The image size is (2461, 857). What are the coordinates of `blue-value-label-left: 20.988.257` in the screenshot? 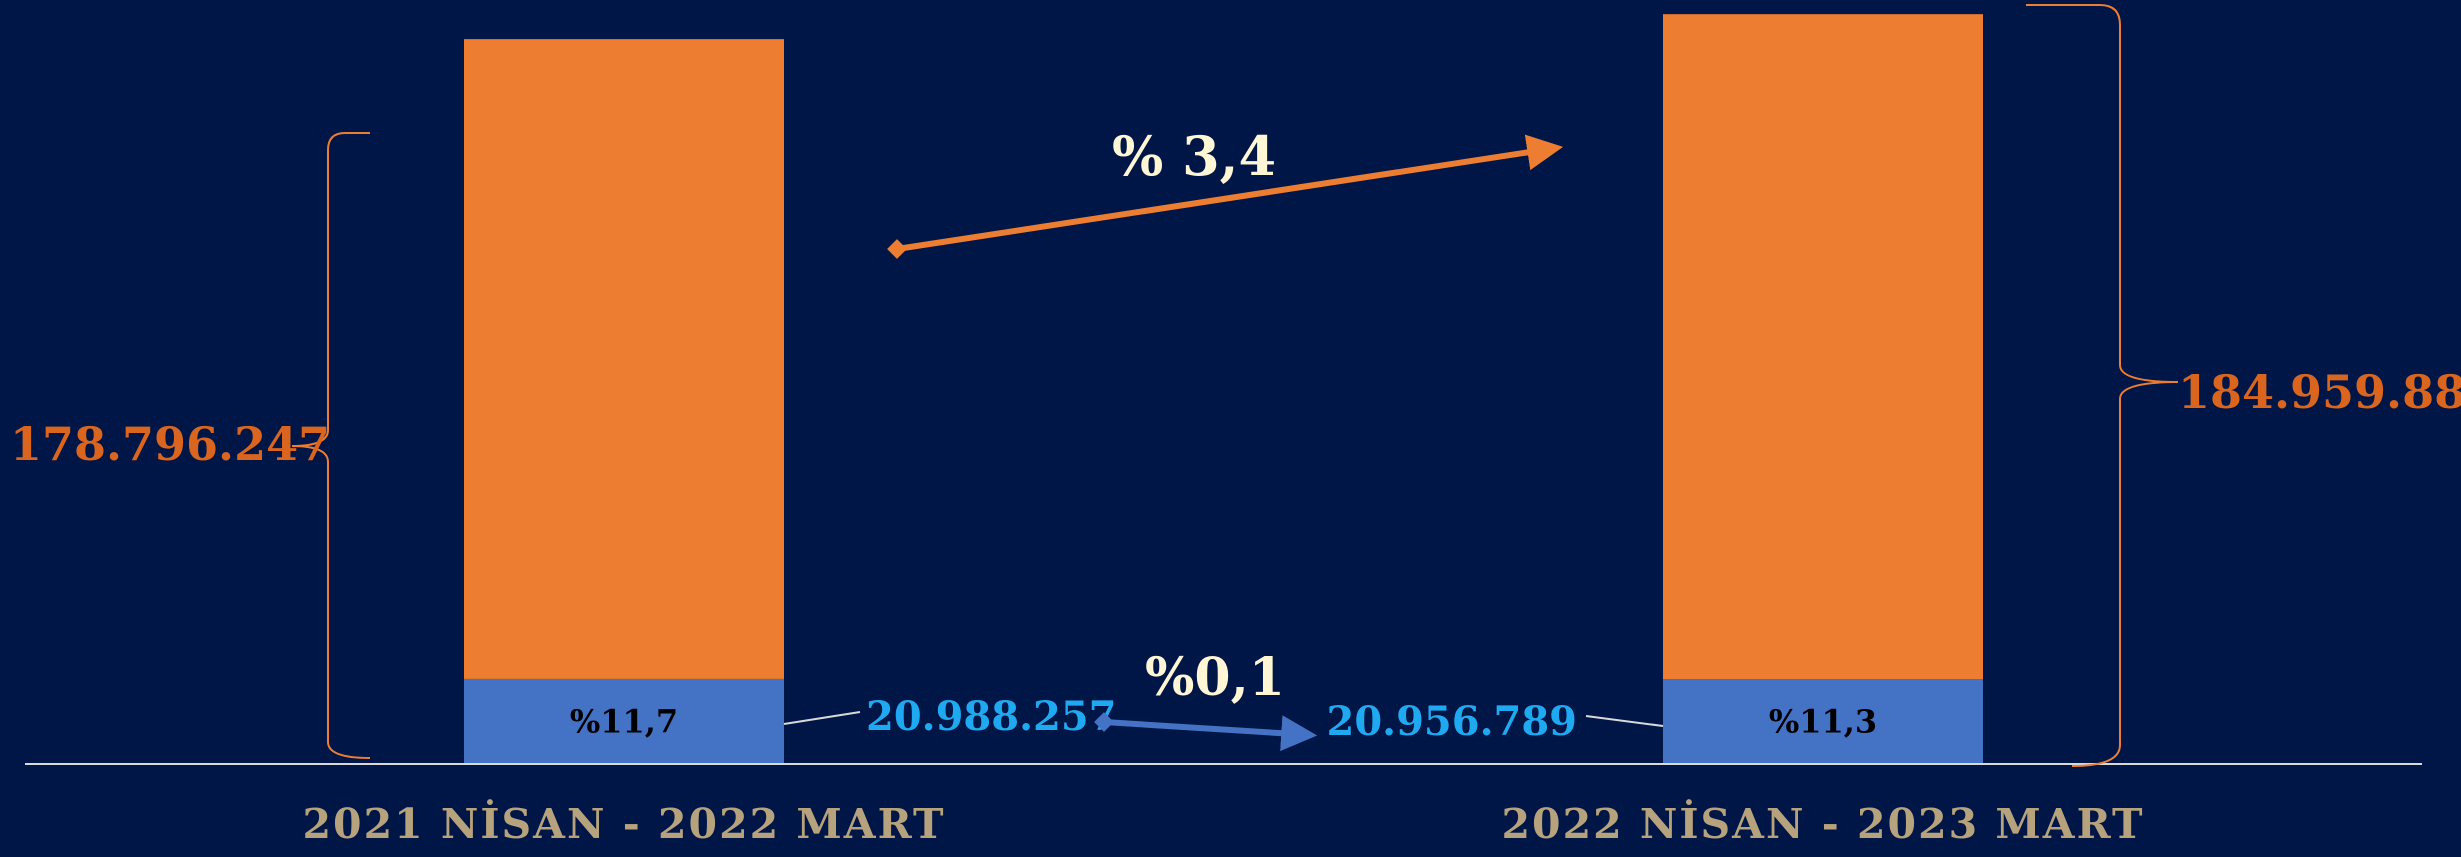 It's located at (991, 716).